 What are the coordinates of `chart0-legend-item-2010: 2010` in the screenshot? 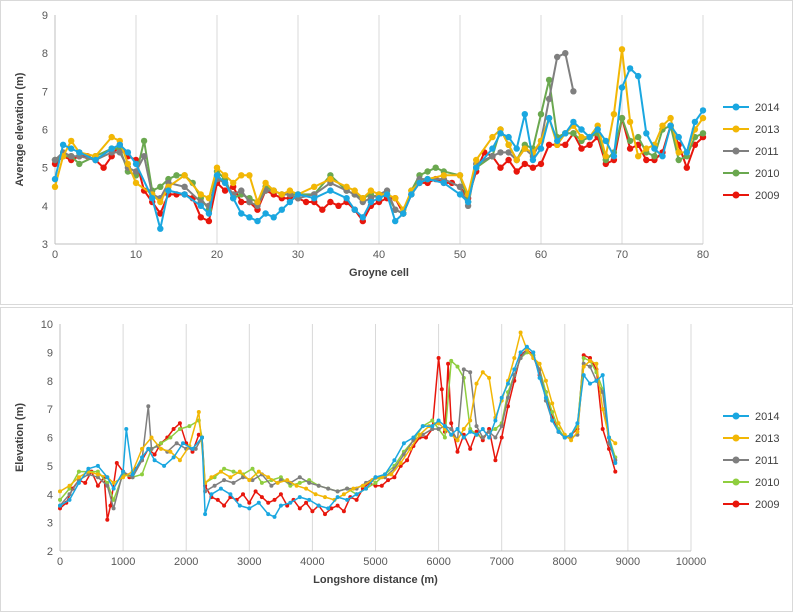 It's located at (751, 174).